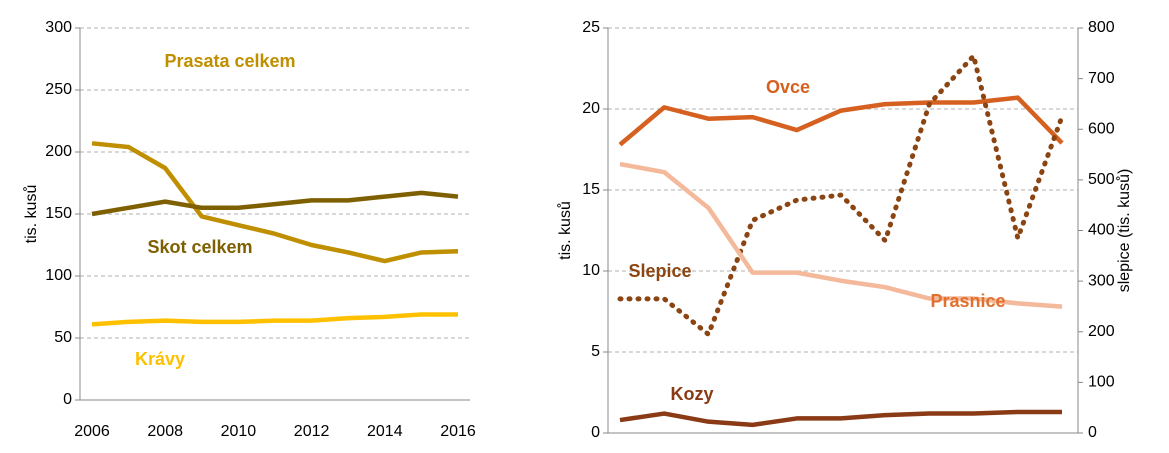  I want to click on y2-tick-label: 0, so click(1092, 432).